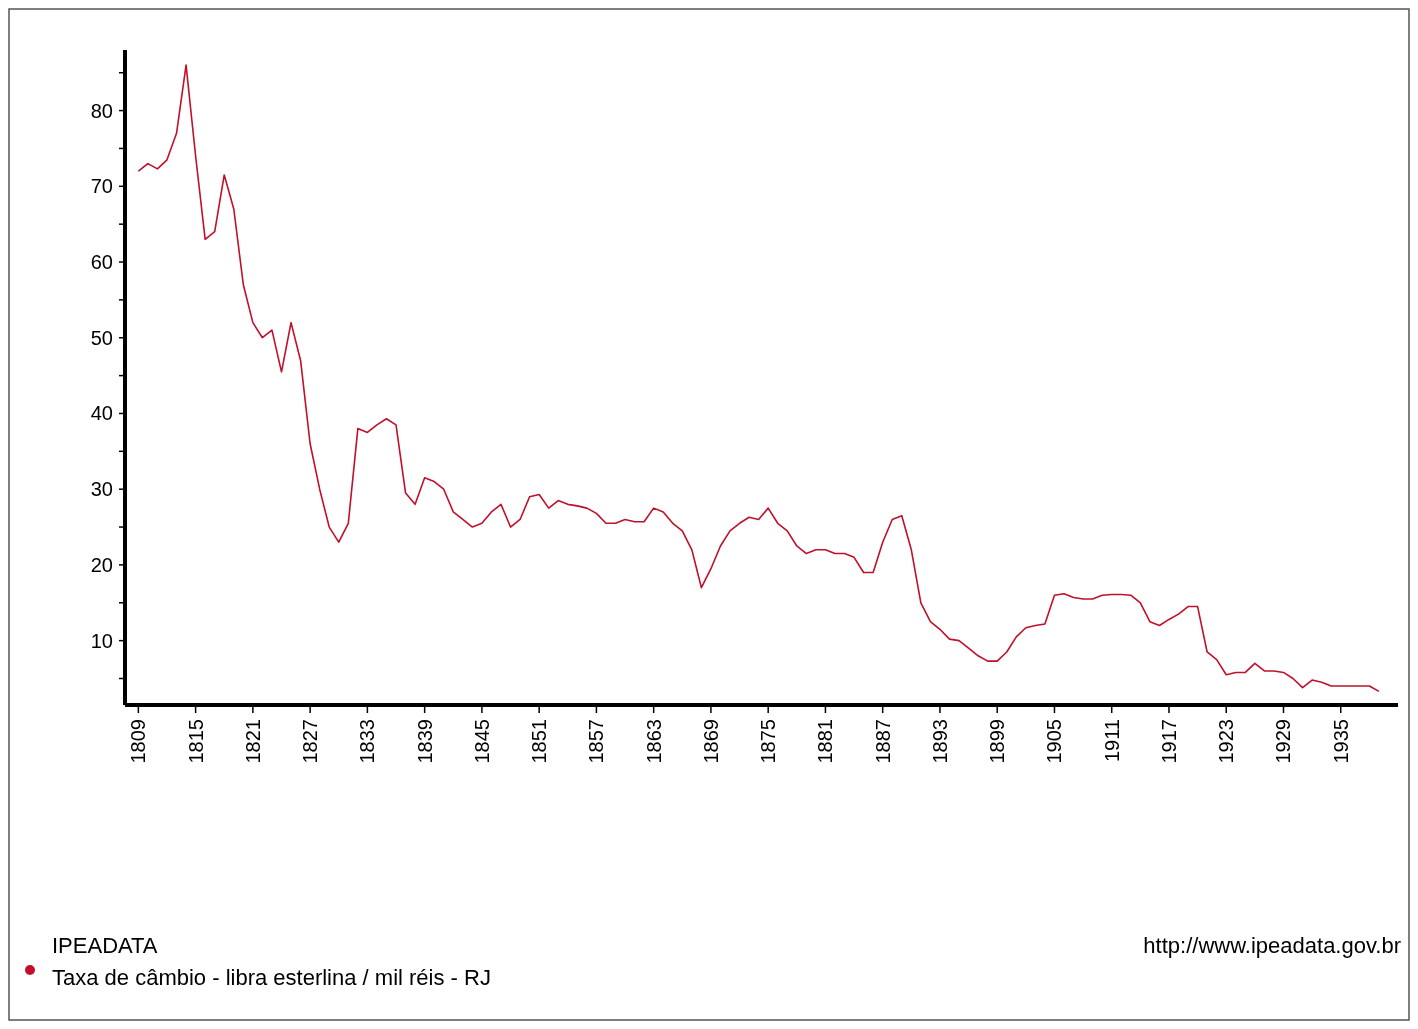 The width and height of the screenshot is (1418, 1029). I want to click on legend-label: Taxa de câmbio - libra esterlina / mil réis - RJ, so click(271, 977).